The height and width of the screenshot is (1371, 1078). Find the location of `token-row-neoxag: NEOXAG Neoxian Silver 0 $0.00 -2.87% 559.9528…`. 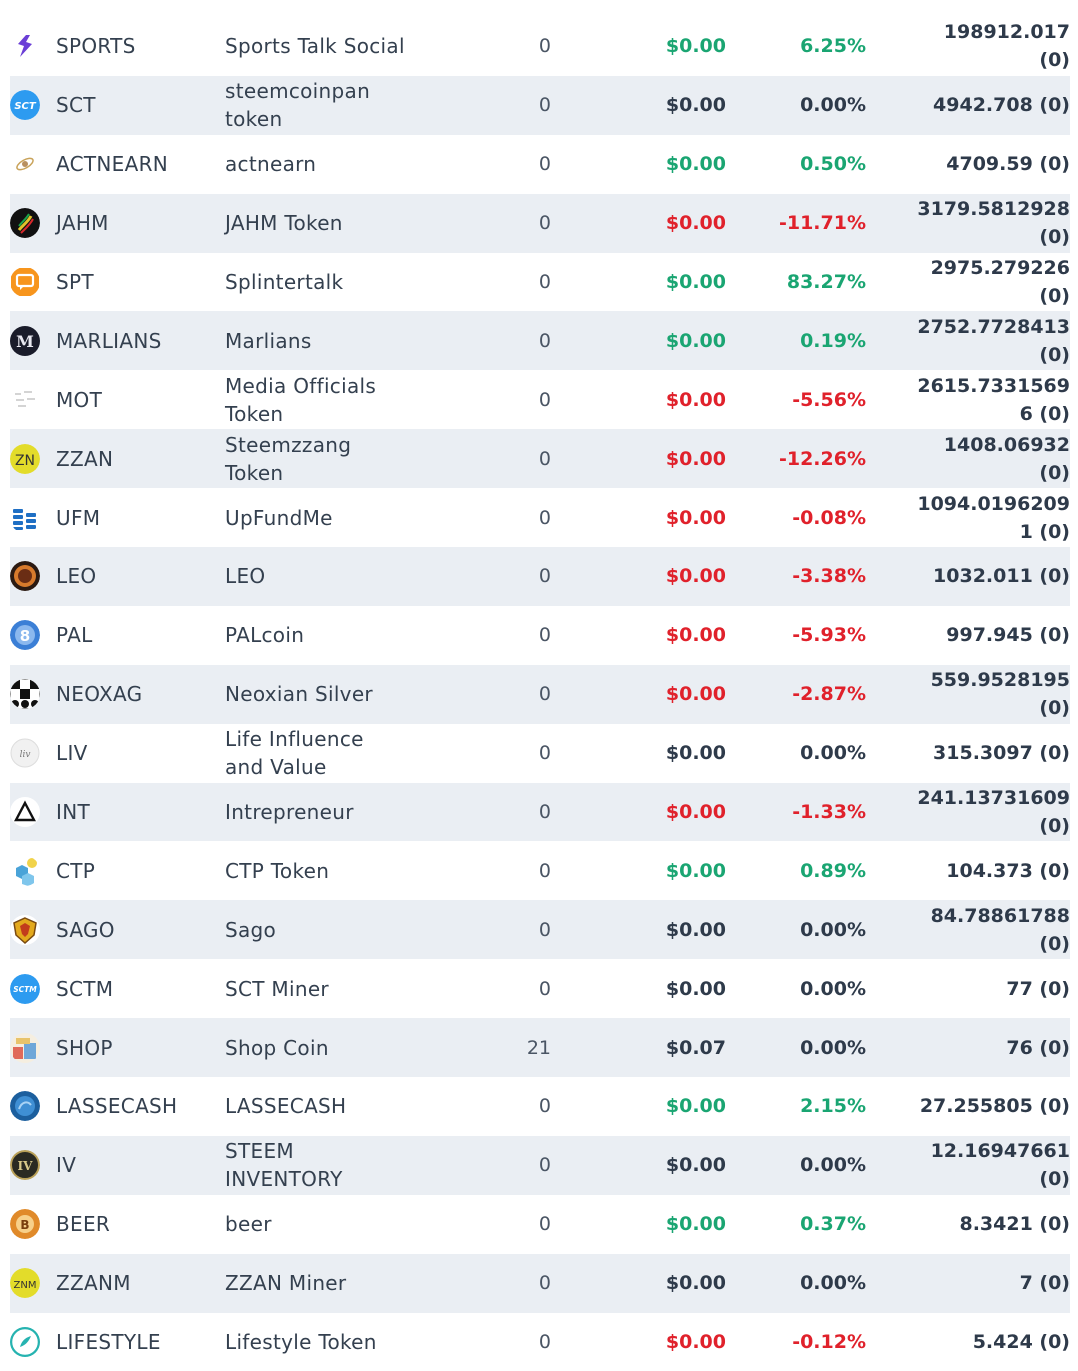

token-row-neoxag: NEOXAG Neoxian Silver 0 $0.00 -2.87% 559.9528… is located at coordinates (540, 694).